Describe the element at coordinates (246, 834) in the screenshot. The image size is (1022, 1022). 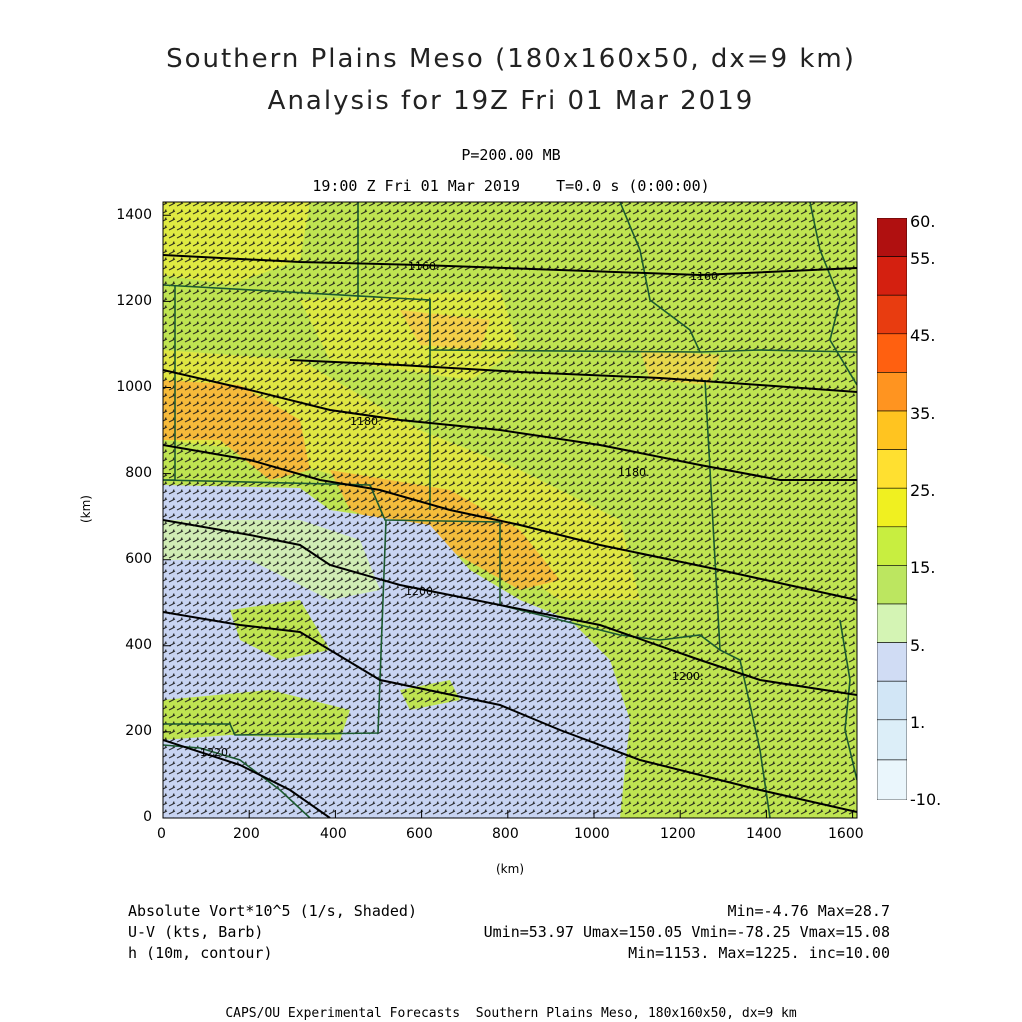
I see `x-tick-label: 200` at that location.